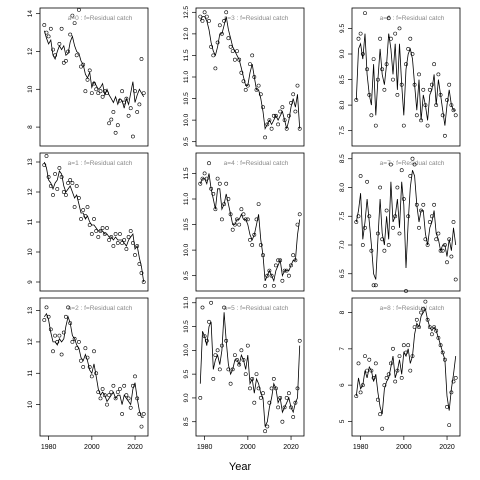 The height and width of the screenshot is (480, 480). Describe the element at coordinates (342, 385) in the screenshot. I see `y-tick-label: 6` at that location.